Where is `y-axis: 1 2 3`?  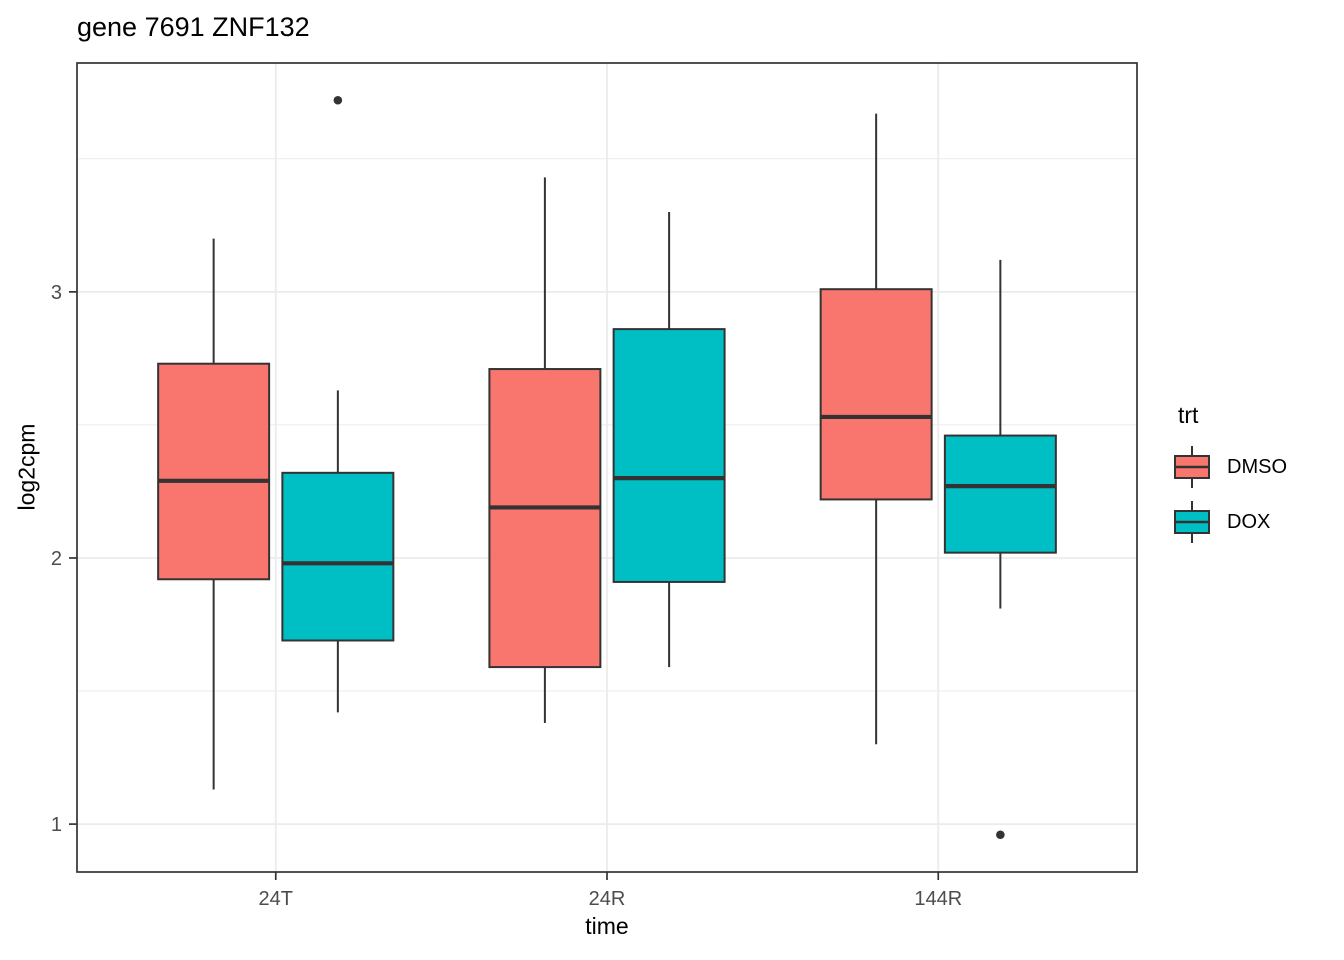 y-axis: 1 2 3 is located at coordinates (64, 559).